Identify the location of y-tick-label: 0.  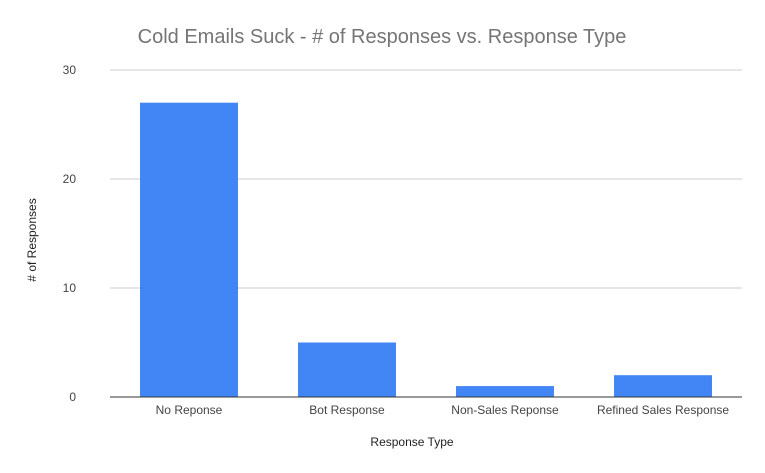
(72, 397).